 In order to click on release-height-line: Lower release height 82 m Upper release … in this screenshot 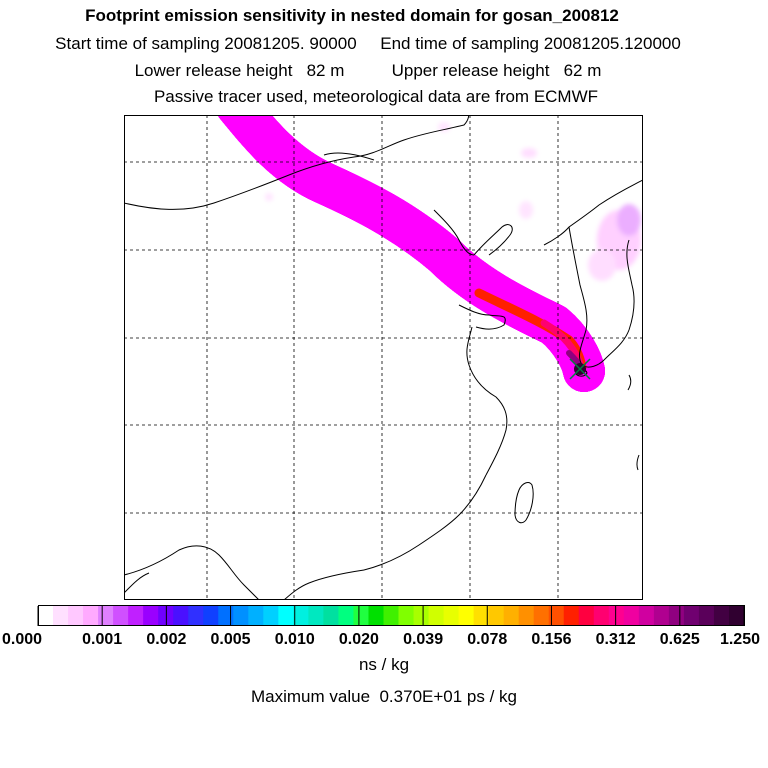, I will do `click(368, 70)`.